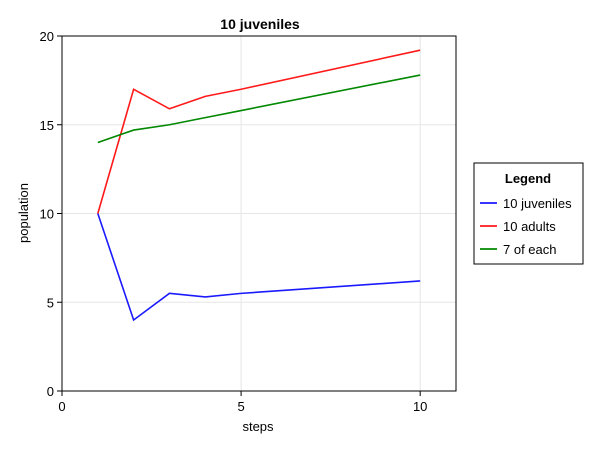 The image size is (600, 450). Describe the element at coordinates (528, 178) in the screenshot. I see `legend-title: Legend` at that location.